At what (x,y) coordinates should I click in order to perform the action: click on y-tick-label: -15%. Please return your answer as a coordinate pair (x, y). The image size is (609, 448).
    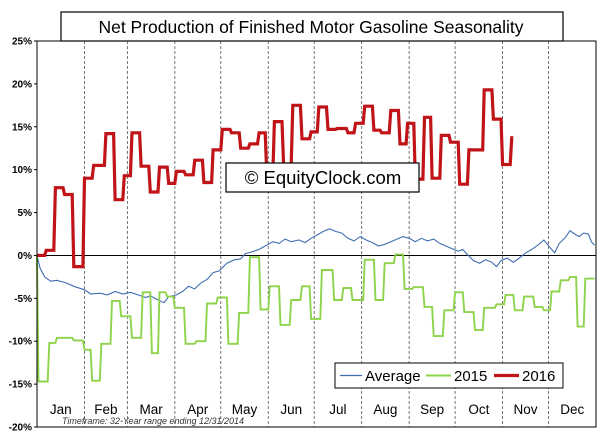
    Looking at the image, I should click on (20, 385).